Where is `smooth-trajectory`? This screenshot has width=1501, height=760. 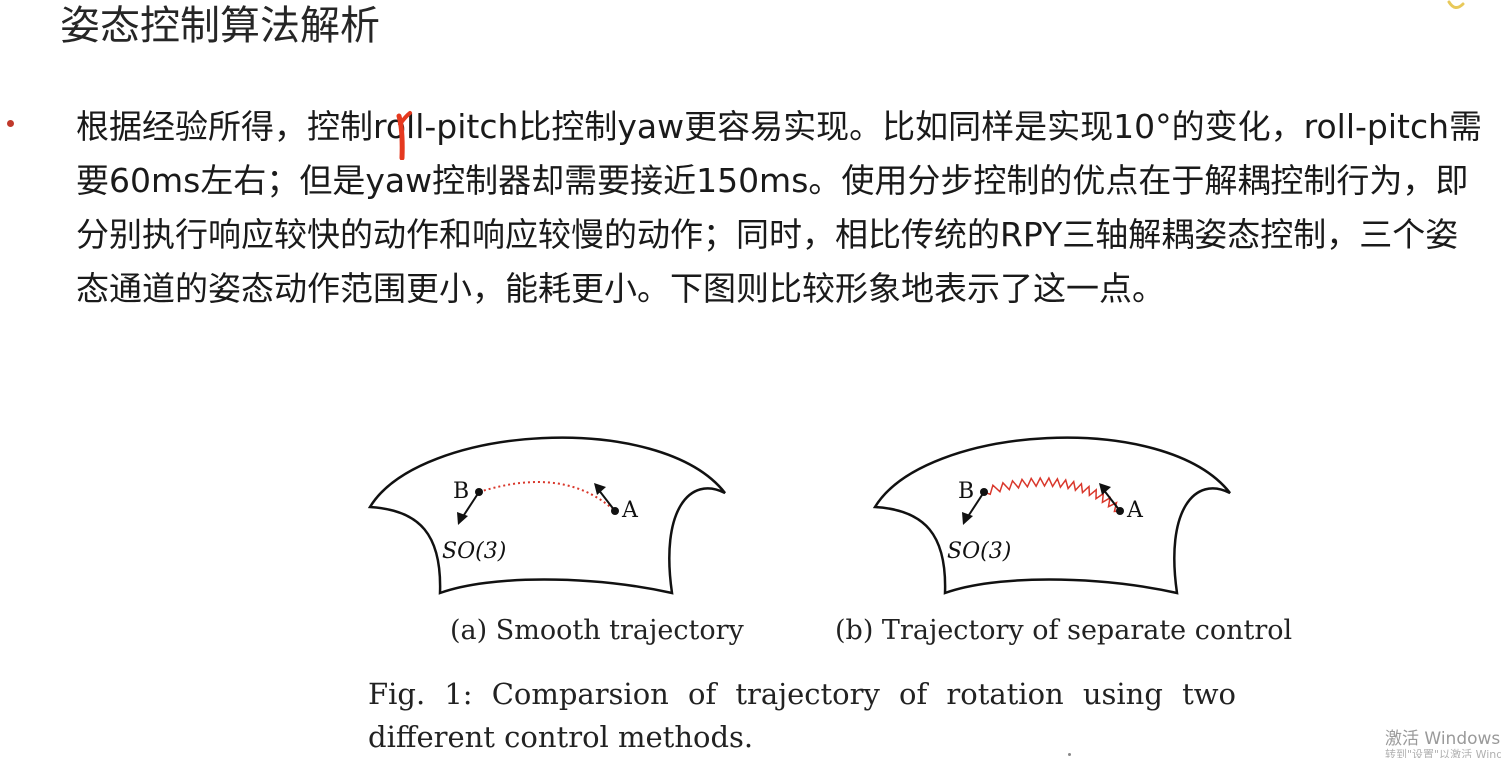
smooth-trajectory is located at coordinates (547, 496).